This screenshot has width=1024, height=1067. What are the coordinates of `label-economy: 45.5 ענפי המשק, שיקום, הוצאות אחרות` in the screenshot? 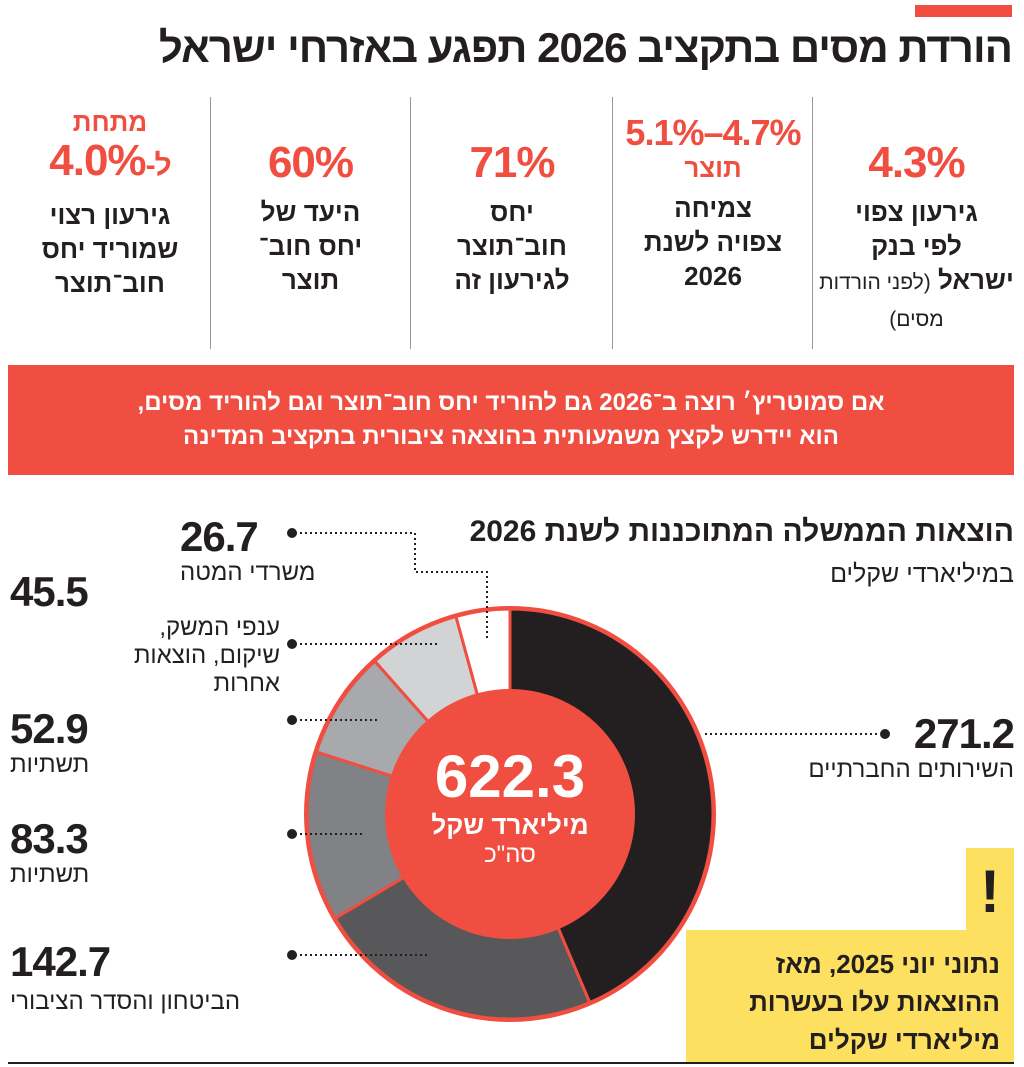 It's located at (145, 634).